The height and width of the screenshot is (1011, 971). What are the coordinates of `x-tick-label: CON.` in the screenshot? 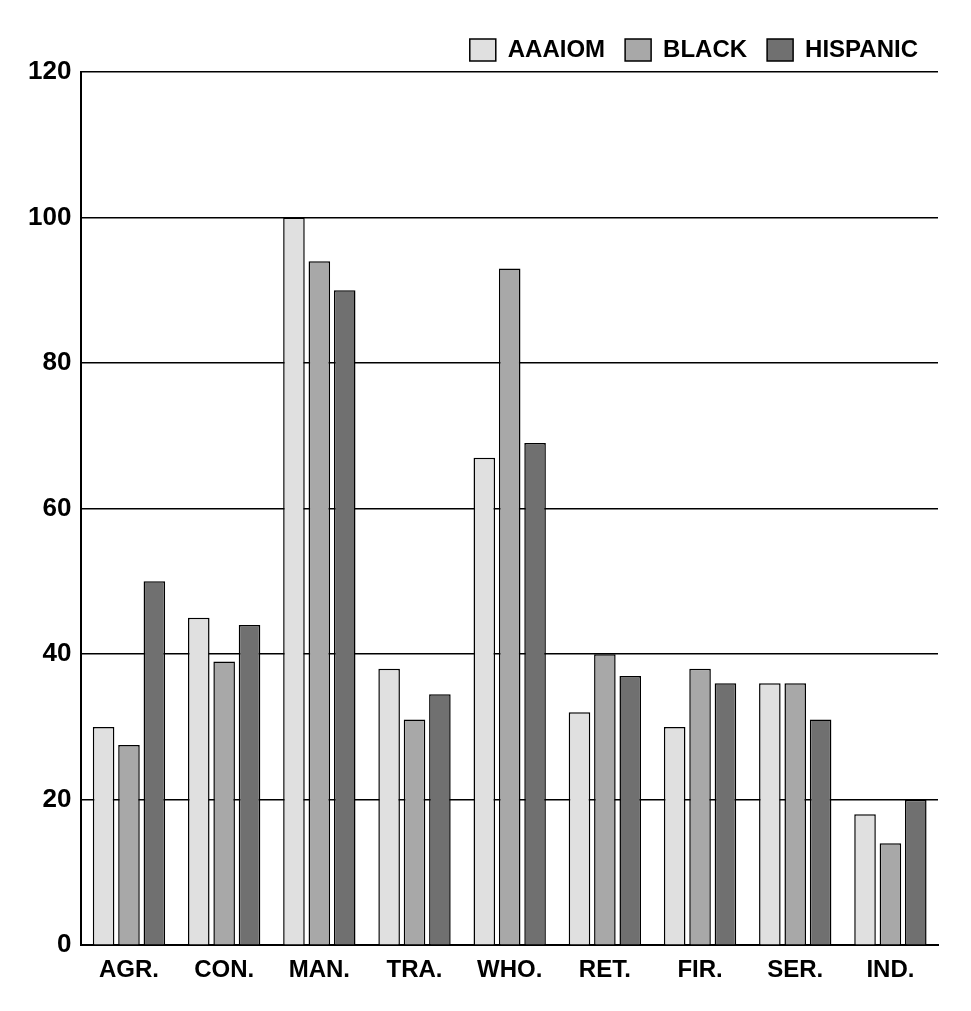 It's located at (224, 969).